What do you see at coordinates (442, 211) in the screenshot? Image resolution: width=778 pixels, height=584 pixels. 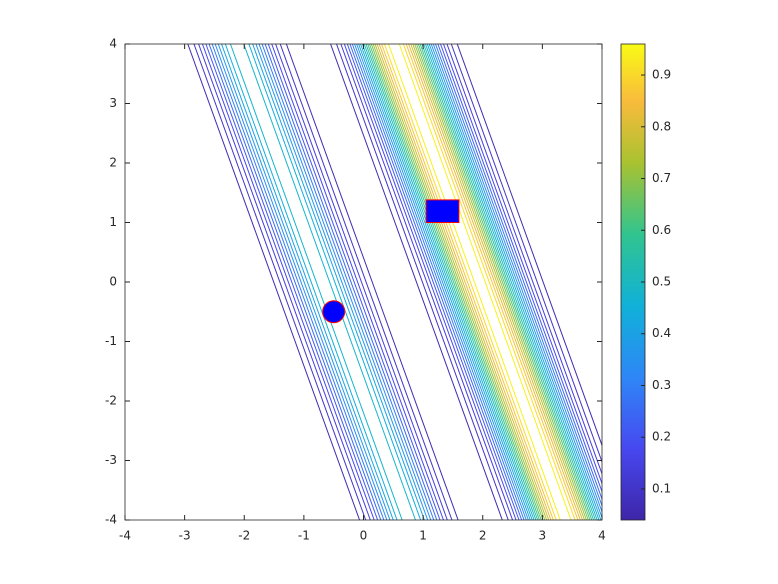 I see `rect-marker` at bounding box center [442, 211].